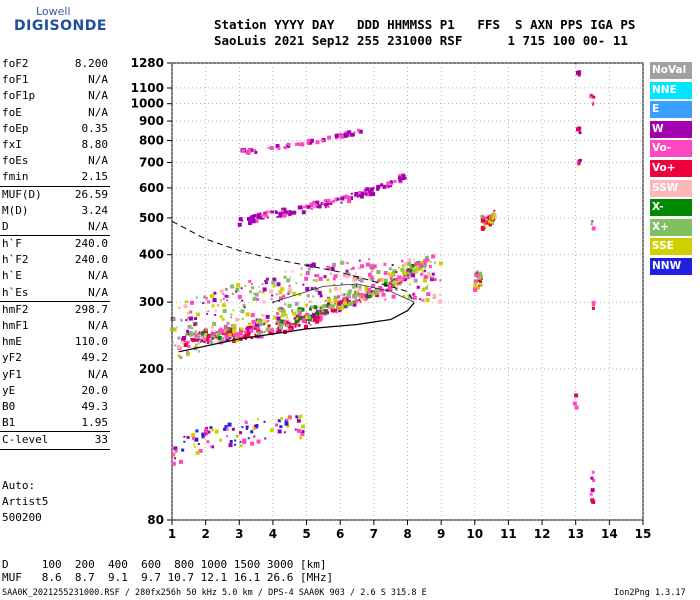 Image resolution: width=700 pixels, height=600 pixels. I want to click on x-tick-label: 14, so click(609, 534).